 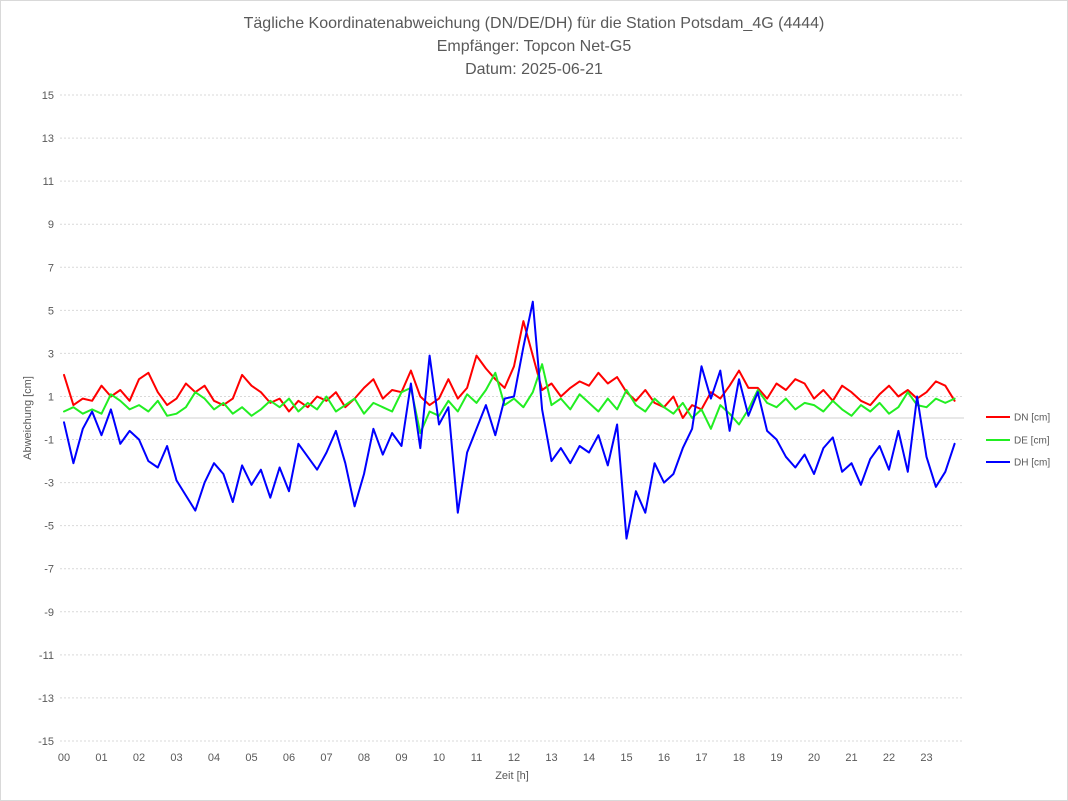 I want to click on x-tick-label: 03, so click(x=176, y=758).